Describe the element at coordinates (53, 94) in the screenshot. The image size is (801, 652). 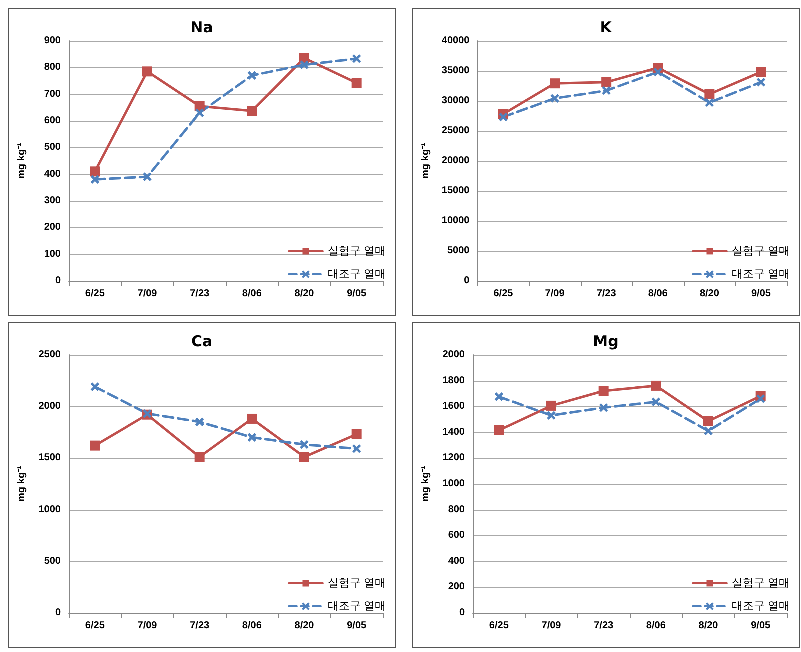
I see `y-tick-label: 700` at that location.